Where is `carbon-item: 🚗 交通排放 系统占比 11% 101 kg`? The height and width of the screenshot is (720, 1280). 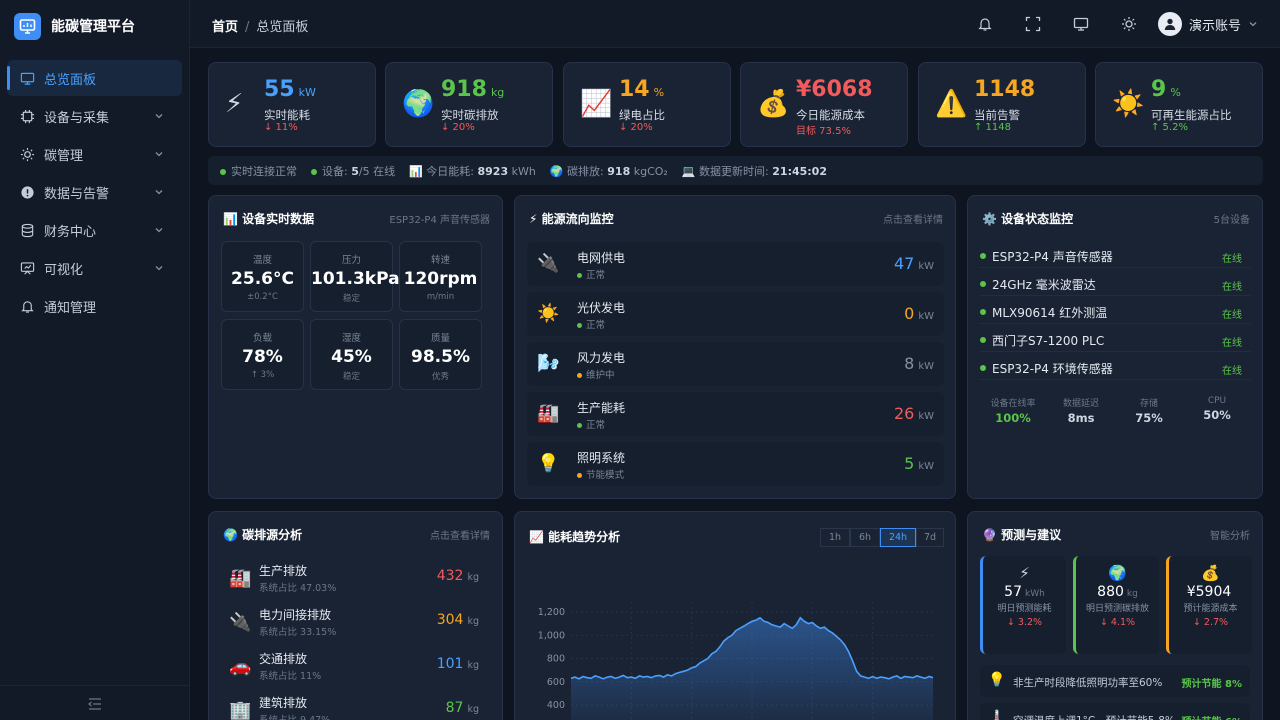
carbon-item: 🚗 交通排放 系统占比 11% 101 kg is located at coordinates (356, 666).